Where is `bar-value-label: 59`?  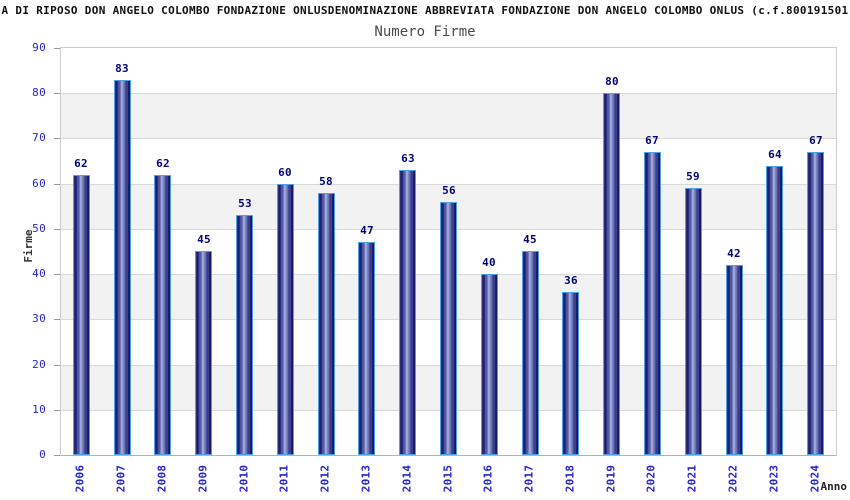 bar-value-label: 59 is located at coordinates (693, 176).